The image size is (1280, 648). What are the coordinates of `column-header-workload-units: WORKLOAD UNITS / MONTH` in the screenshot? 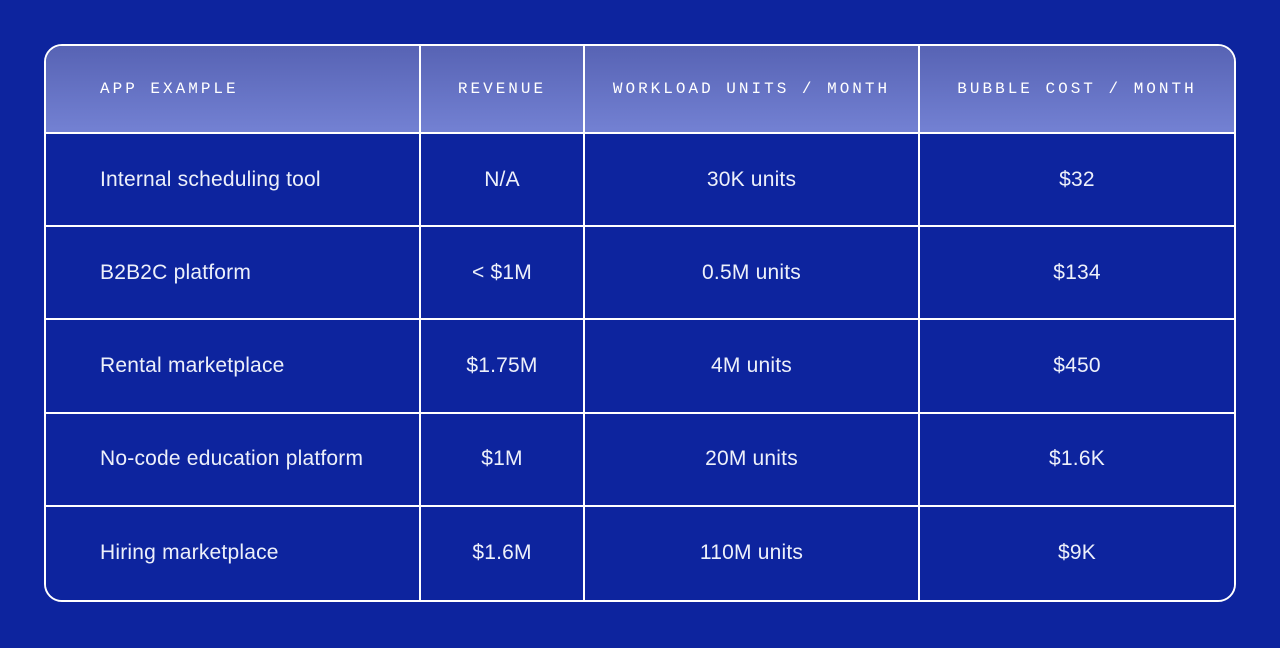 It's located at (752, 90).